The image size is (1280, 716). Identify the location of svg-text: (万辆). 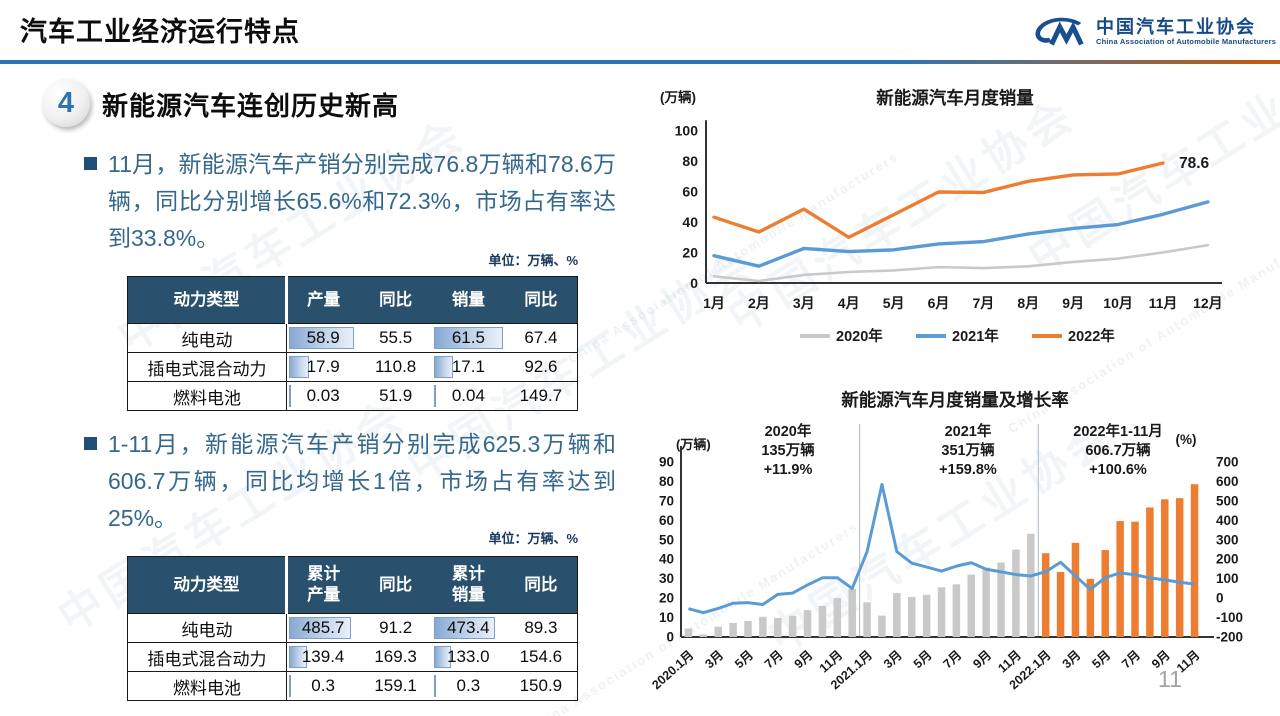
(693, 444).